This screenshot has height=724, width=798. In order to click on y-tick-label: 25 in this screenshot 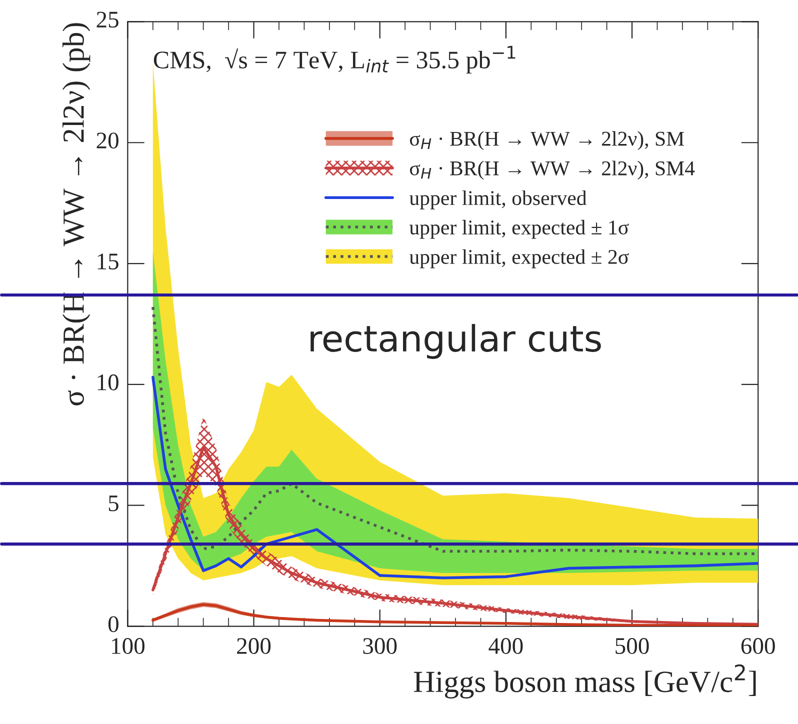, I will do `click(107, 20)`.